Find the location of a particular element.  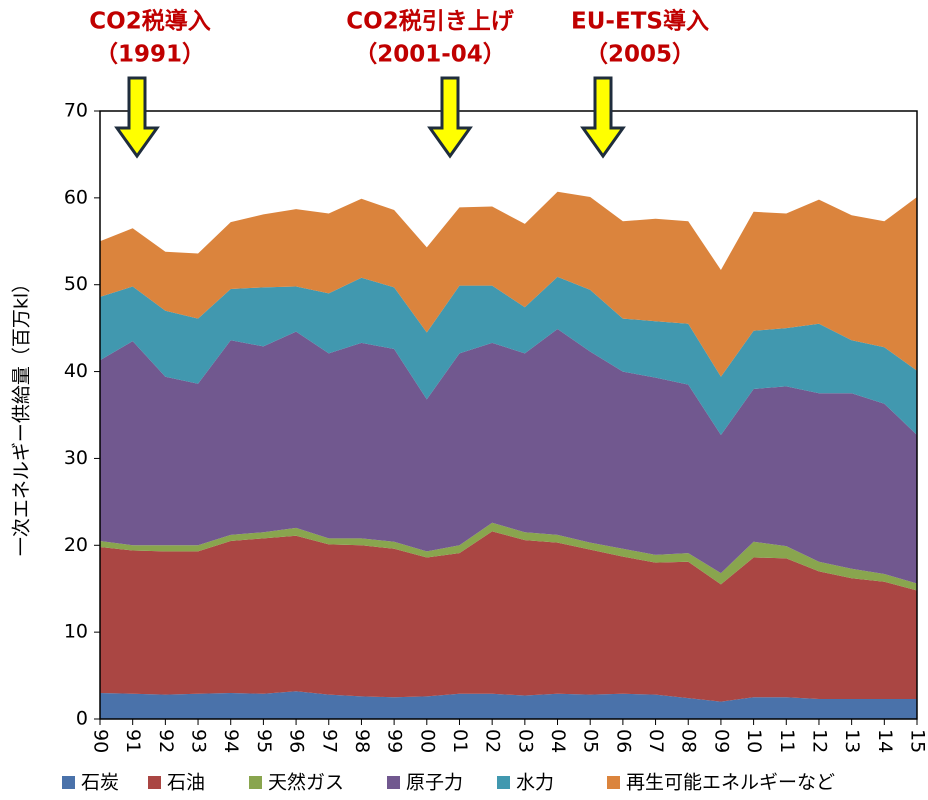

x-tick-label: 10 is located at coordinates (754, 741).